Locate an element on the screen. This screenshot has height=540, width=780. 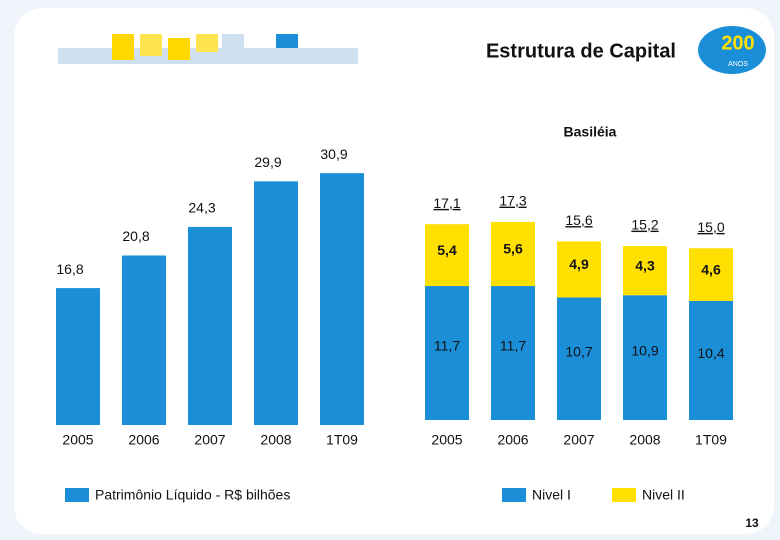
value-label: 10,4 is located at coordinates (710, 353).